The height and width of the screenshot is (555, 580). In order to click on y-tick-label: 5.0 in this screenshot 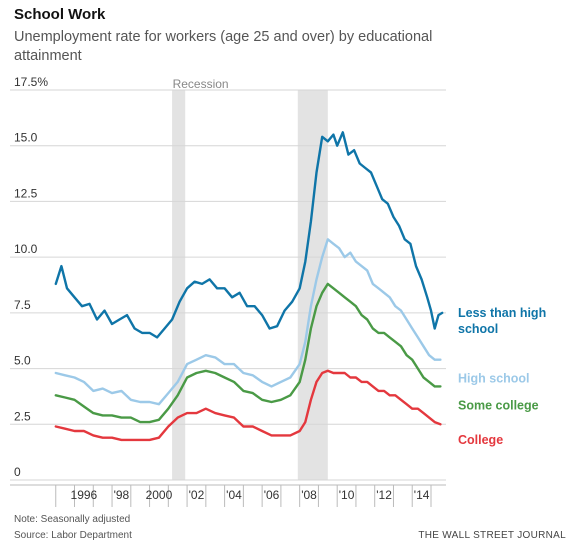, I will do `click(22, 361)`.